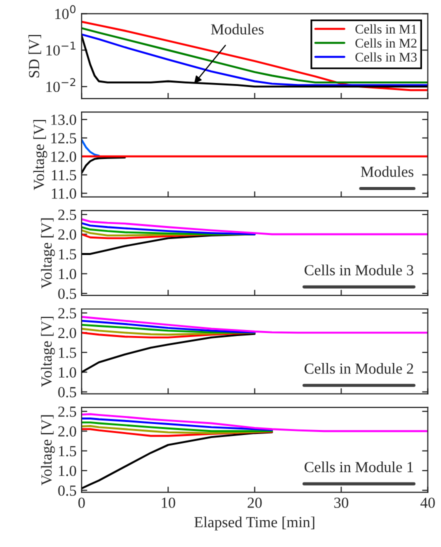  What do you see at coordinates (385, 29) in the screenshot?
I see `legend-label: Cells in M1` at bounding box center [385, 29].